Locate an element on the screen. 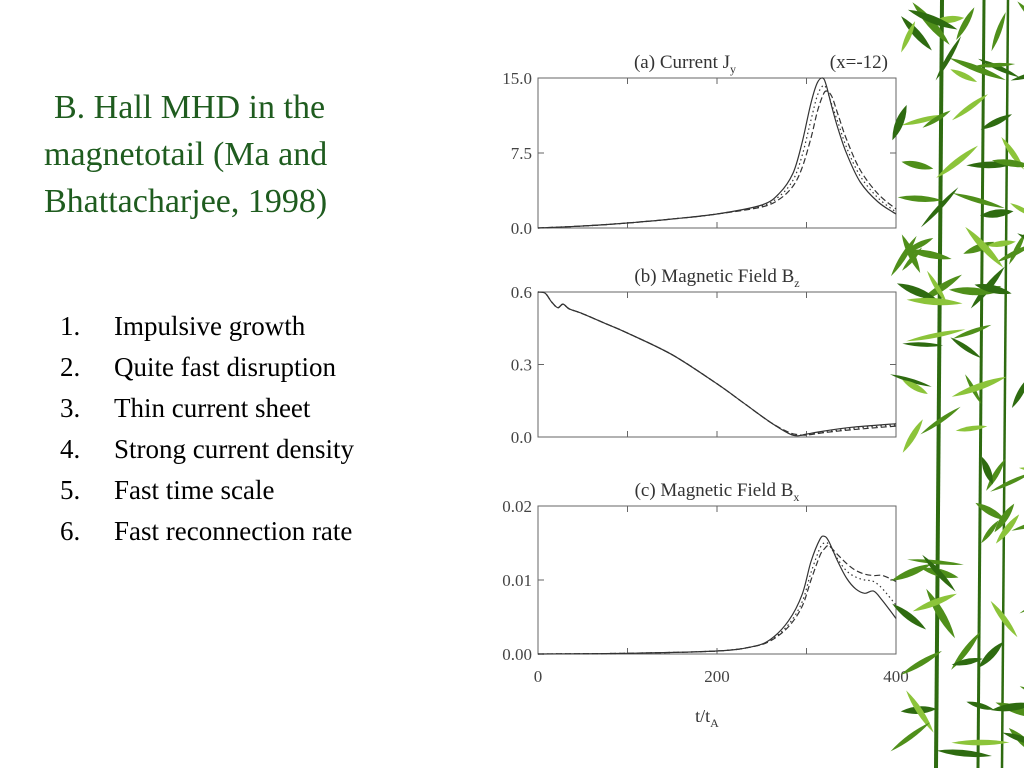 Image resolution: width=1024 pixels, height=768 pixels. panel-title: (a) Current Jy is located at coordinates (685, 64).